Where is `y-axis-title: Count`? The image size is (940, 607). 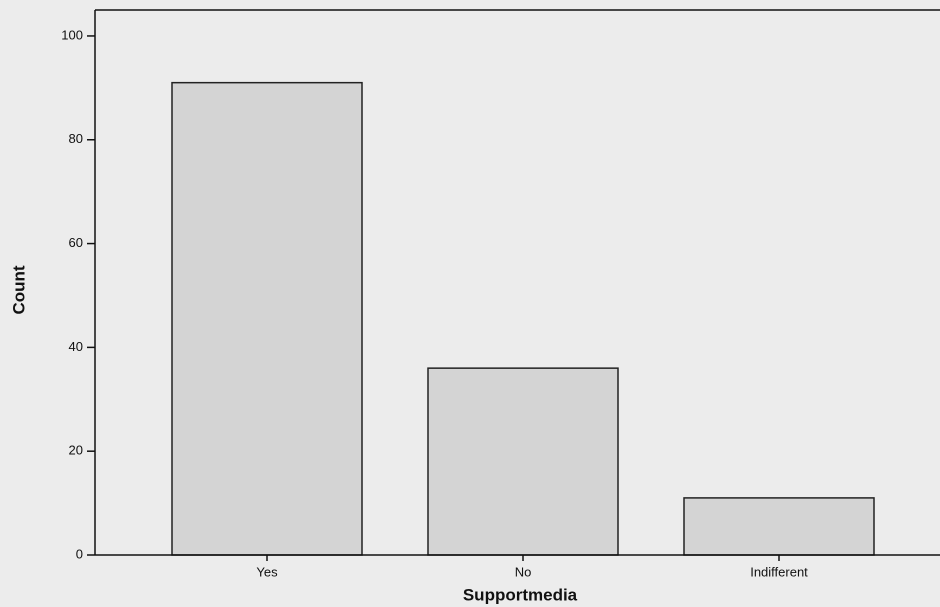 y-axis-title: Count is located at coordinates (18, 289).